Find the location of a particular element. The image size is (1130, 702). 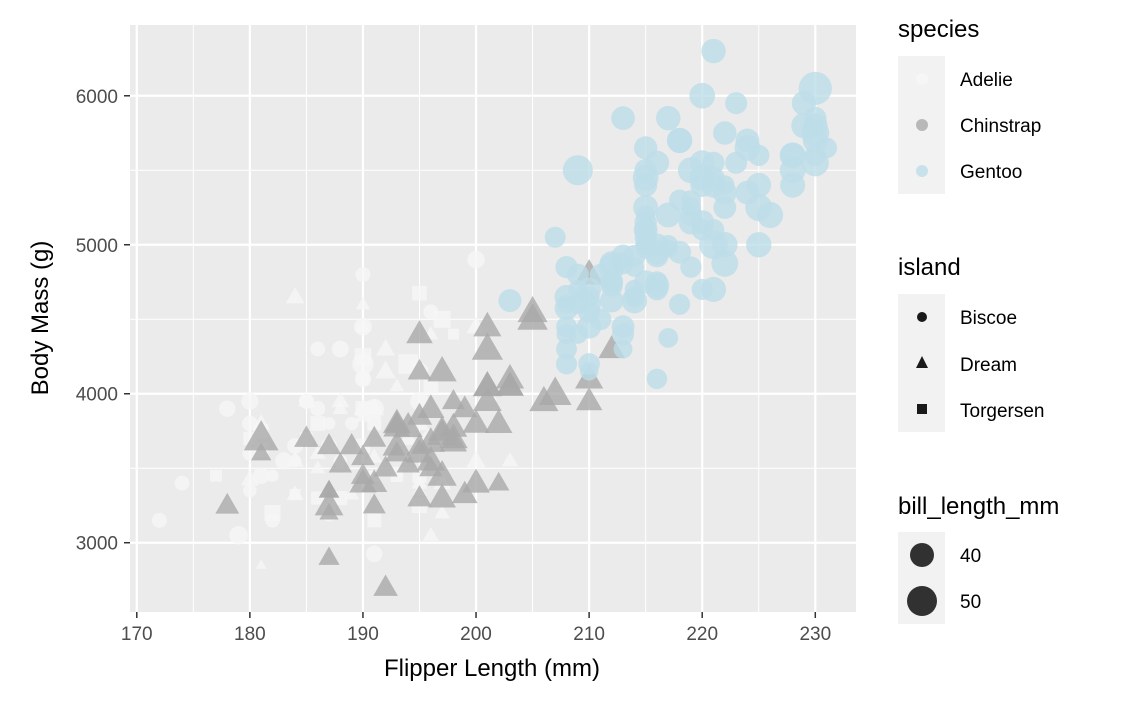

legend-label-50: 50 is located at coordinates (970, 602).